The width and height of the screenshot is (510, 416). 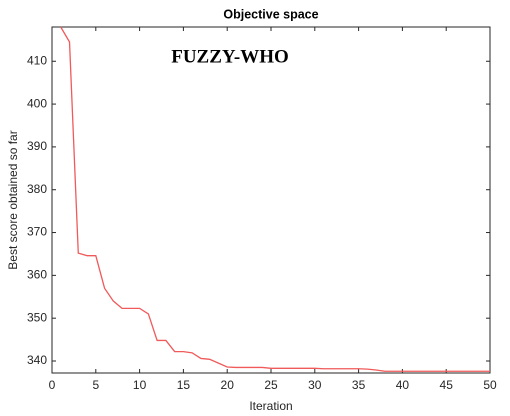 I want to click on y-tick-label: 400, so click(x=37, y=103).